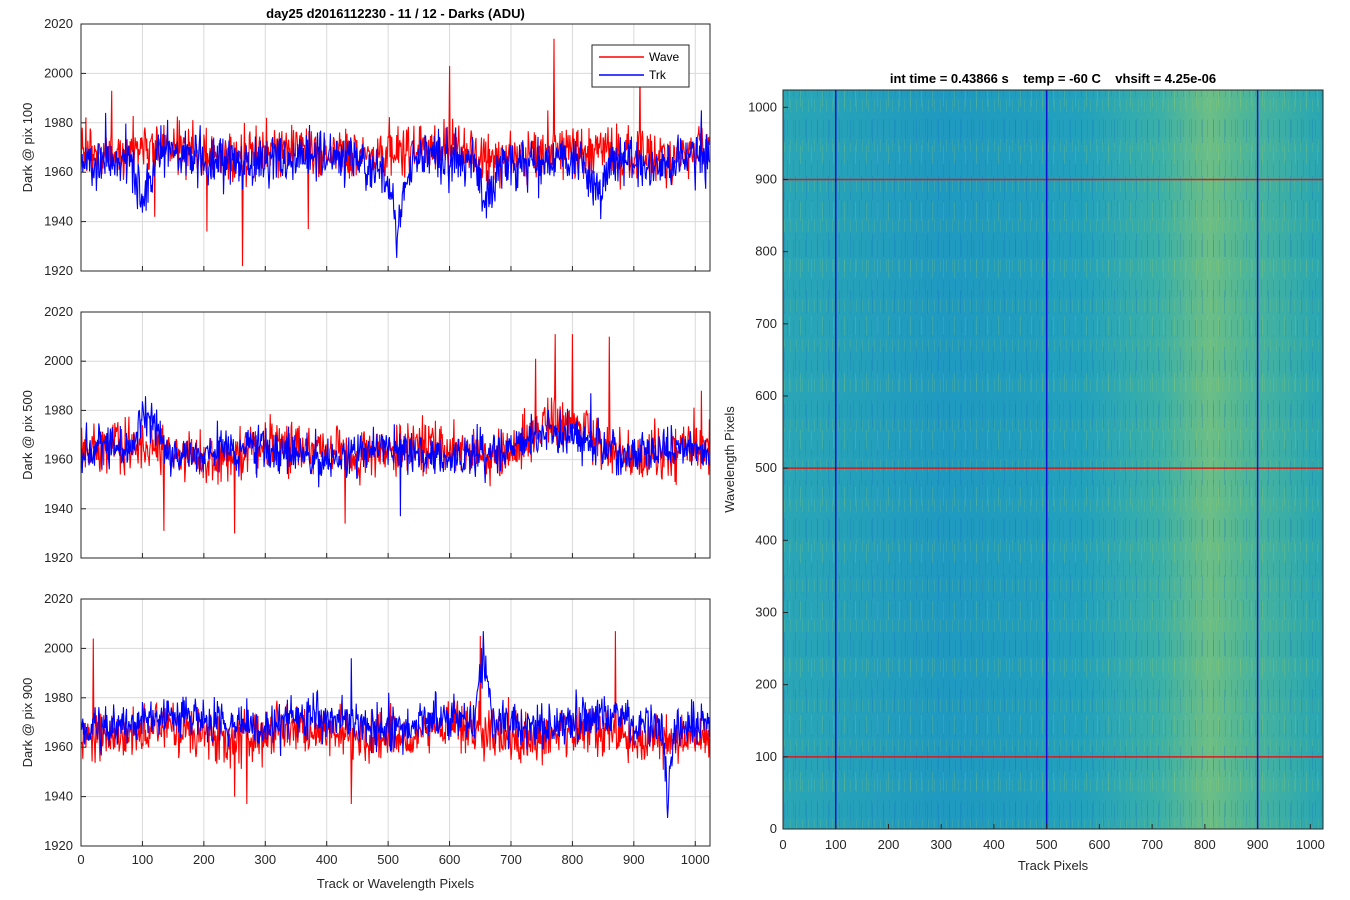  What do you see at coordinates (762, 106) in the screenshot?
I see `y-tick-label: 1000` at bounding box center [762, 106].